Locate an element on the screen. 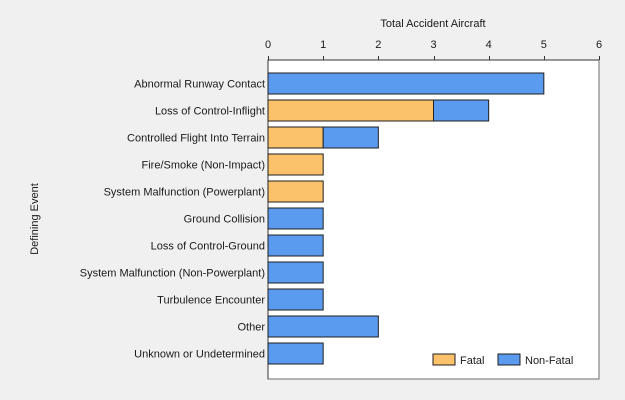 The width and height of the screenshot is (625, 400). category-label: Abnormal Runway Contact is located at coordinates (199, 85).